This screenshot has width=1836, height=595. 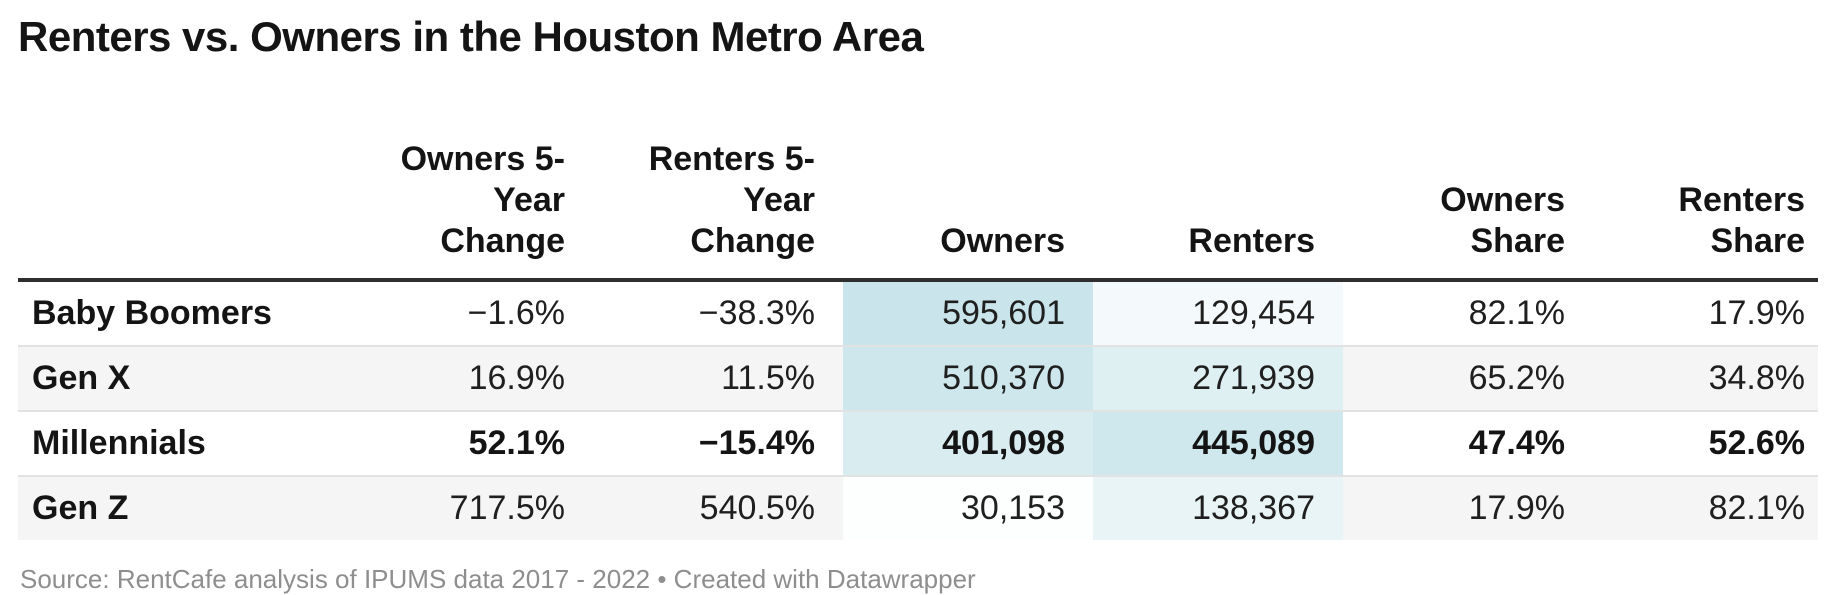 I want to click on row-label-millennials: Millennials, so click(x=119, y=442).